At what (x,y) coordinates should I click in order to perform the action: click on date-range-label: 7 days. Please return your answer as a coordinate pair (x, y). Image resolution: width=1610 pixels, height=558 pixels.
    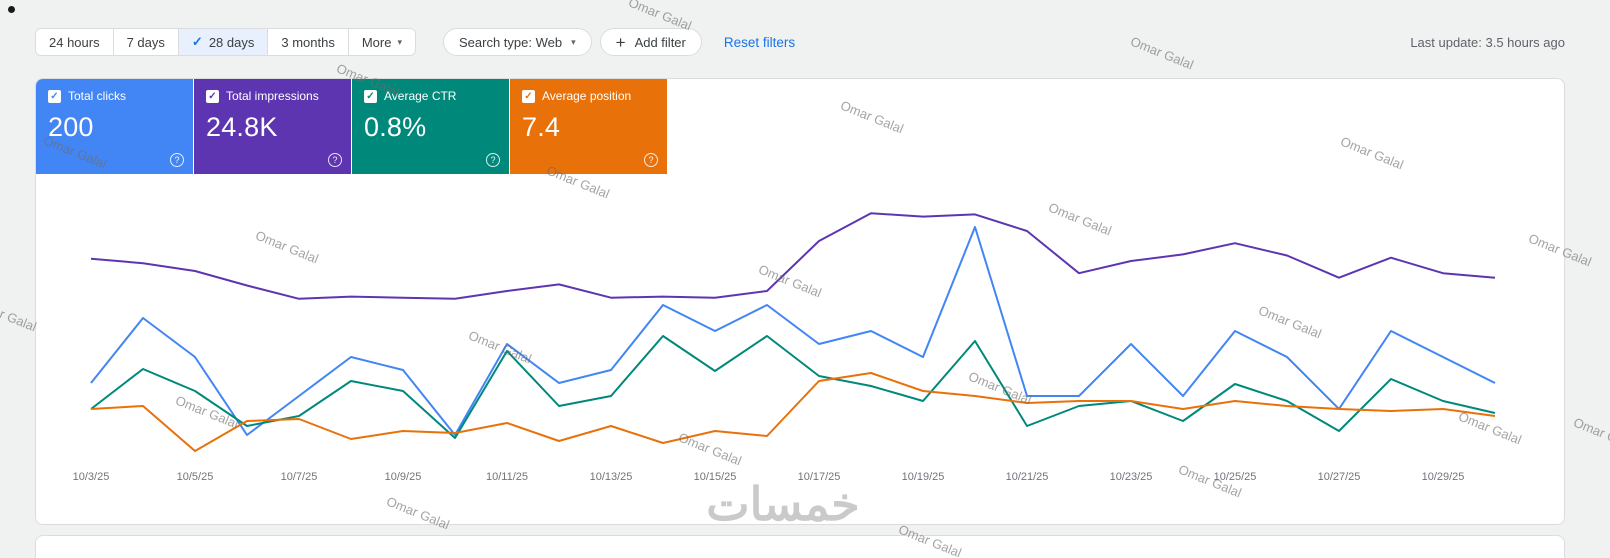
    Looking at the image, I should click on (145, 42).